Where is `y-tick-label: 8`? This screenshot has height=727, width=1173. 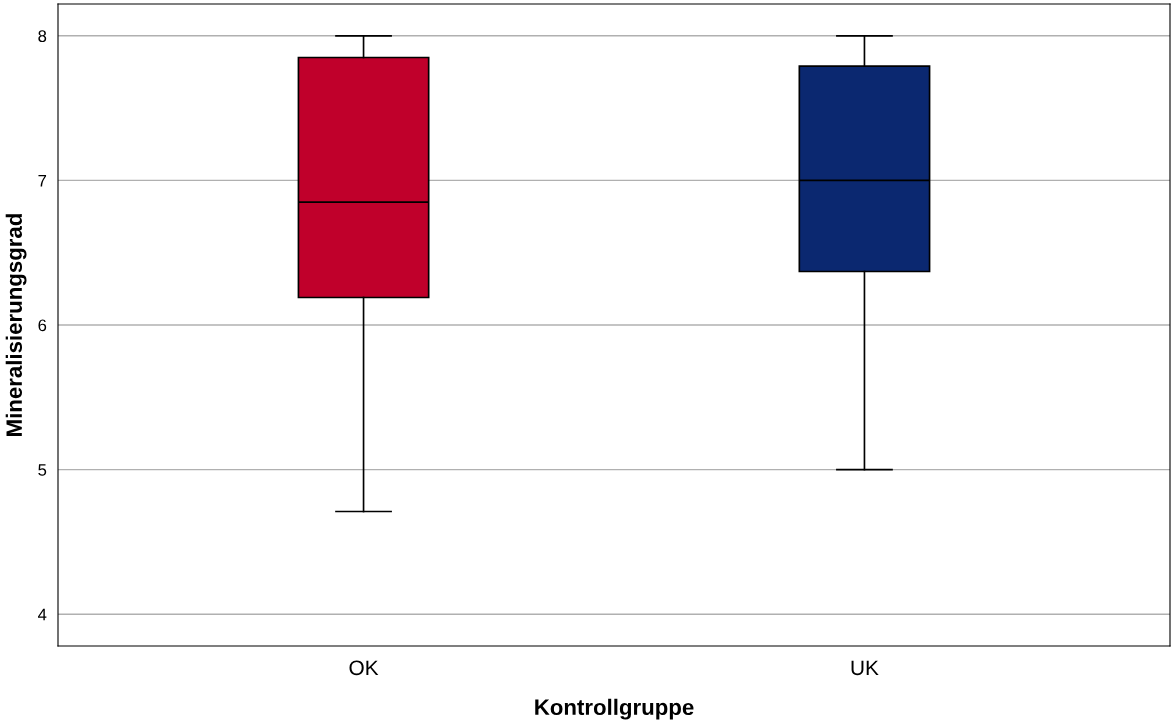 y-tick-label: 8 is located at coordinates (42, 36).